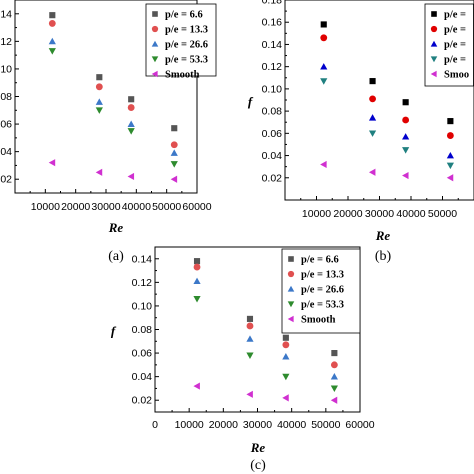  What do you see at coordinates (142, 354) in the screenshot?
I see `y-tick-label: 0.06` at bounding box center [142, 354].